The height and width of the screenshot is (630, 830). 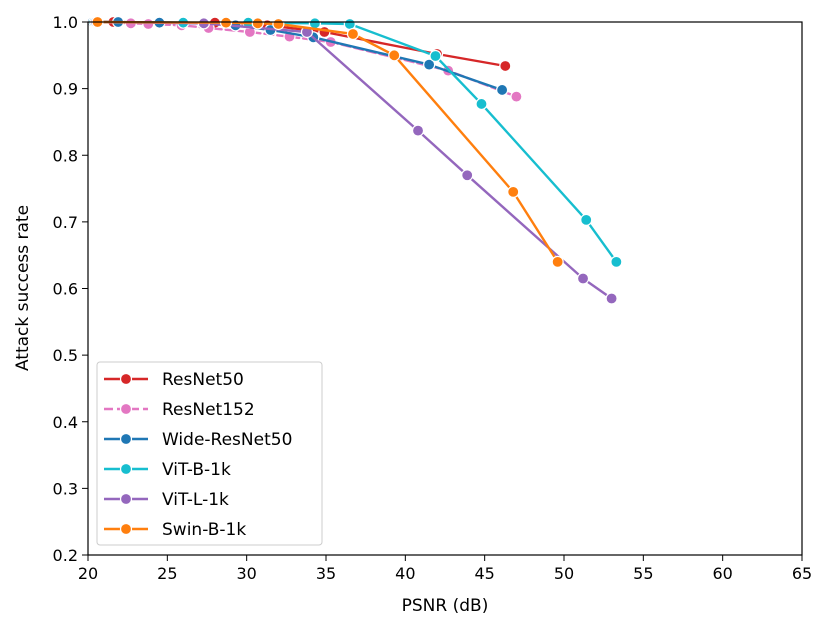 I want to click on x-tick-label: 30, so click(x=246, y=573).